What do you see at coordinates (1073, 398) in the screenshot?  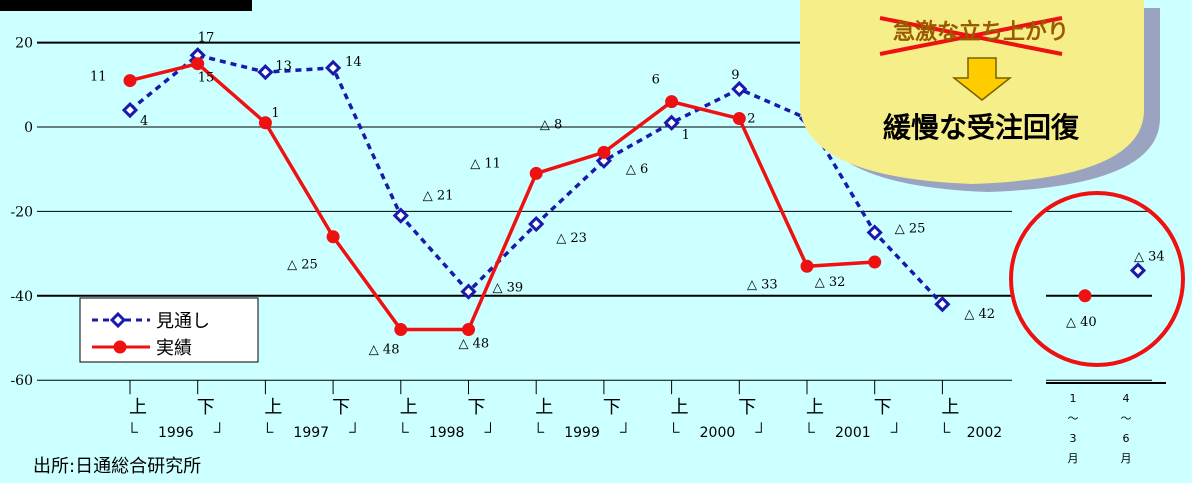 I see `inset-category-label: 1` at bounding box center [1073, 398].